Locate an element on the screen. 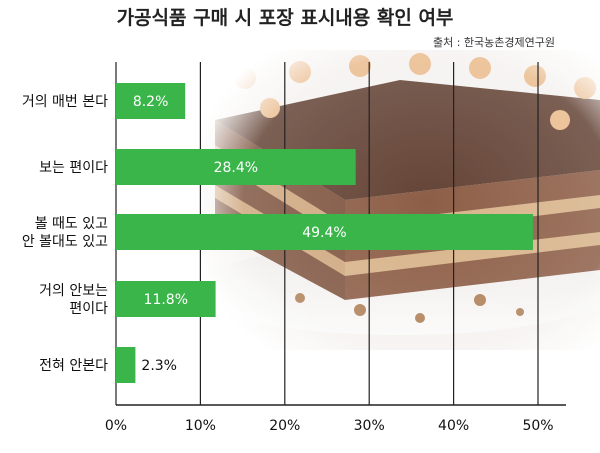 This screenshot has width=600, height=453. x-axis: 0% 10% 20% 30% 40% 50% is located at coordinates (335, 419).